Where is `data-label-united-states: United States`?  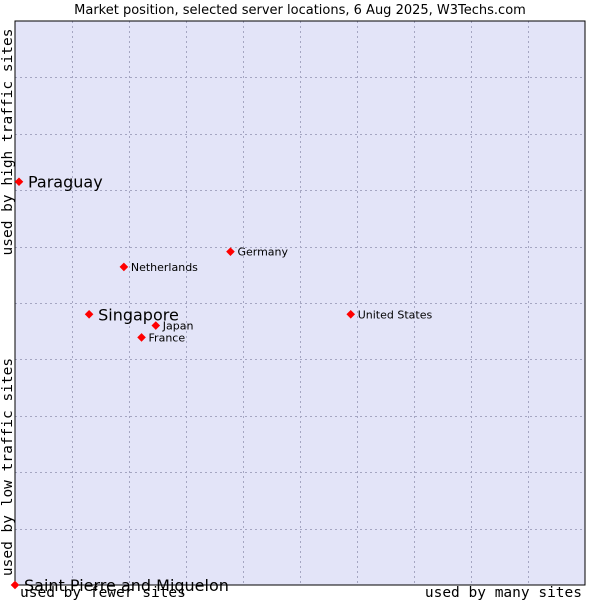
data-label-united-states: United States is located at coordinates (395, 314).